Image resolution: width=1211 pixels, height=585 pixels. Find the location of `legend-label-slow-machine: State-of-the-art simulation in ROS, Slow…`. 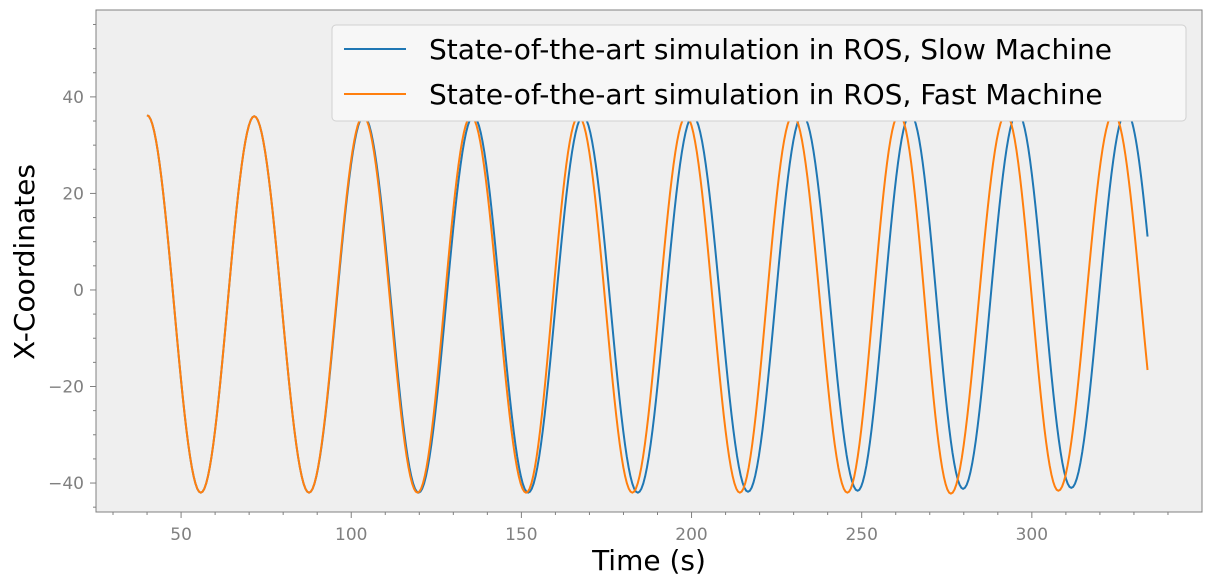

legend-label-slow-machine: State-of-the-art simulation in ROS, Slow… is located at coordinates (770, 49).